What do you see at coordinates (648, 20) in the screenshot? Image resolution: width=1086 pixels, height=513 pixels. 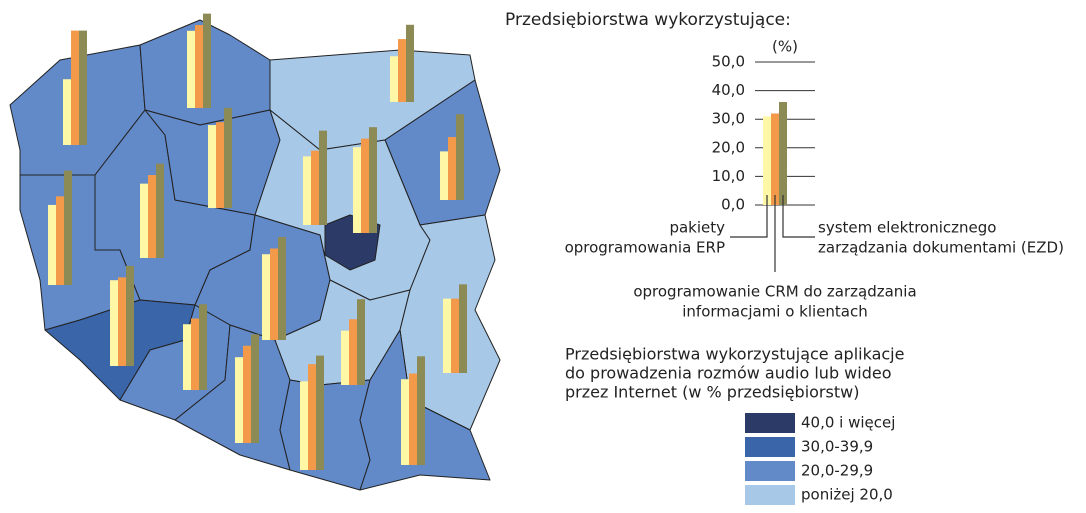 I see `key-title: Przedsiębiorstwa wykorzystujące:` at bounding box center [648, 20].